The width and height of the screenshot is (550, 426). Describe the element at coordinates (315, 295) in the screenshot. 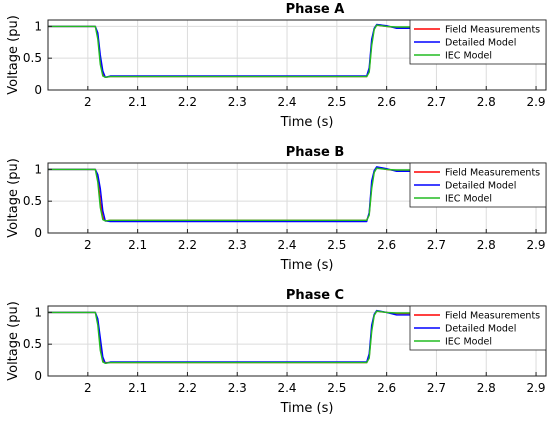

I see `panel-title: Phase C` at that location.